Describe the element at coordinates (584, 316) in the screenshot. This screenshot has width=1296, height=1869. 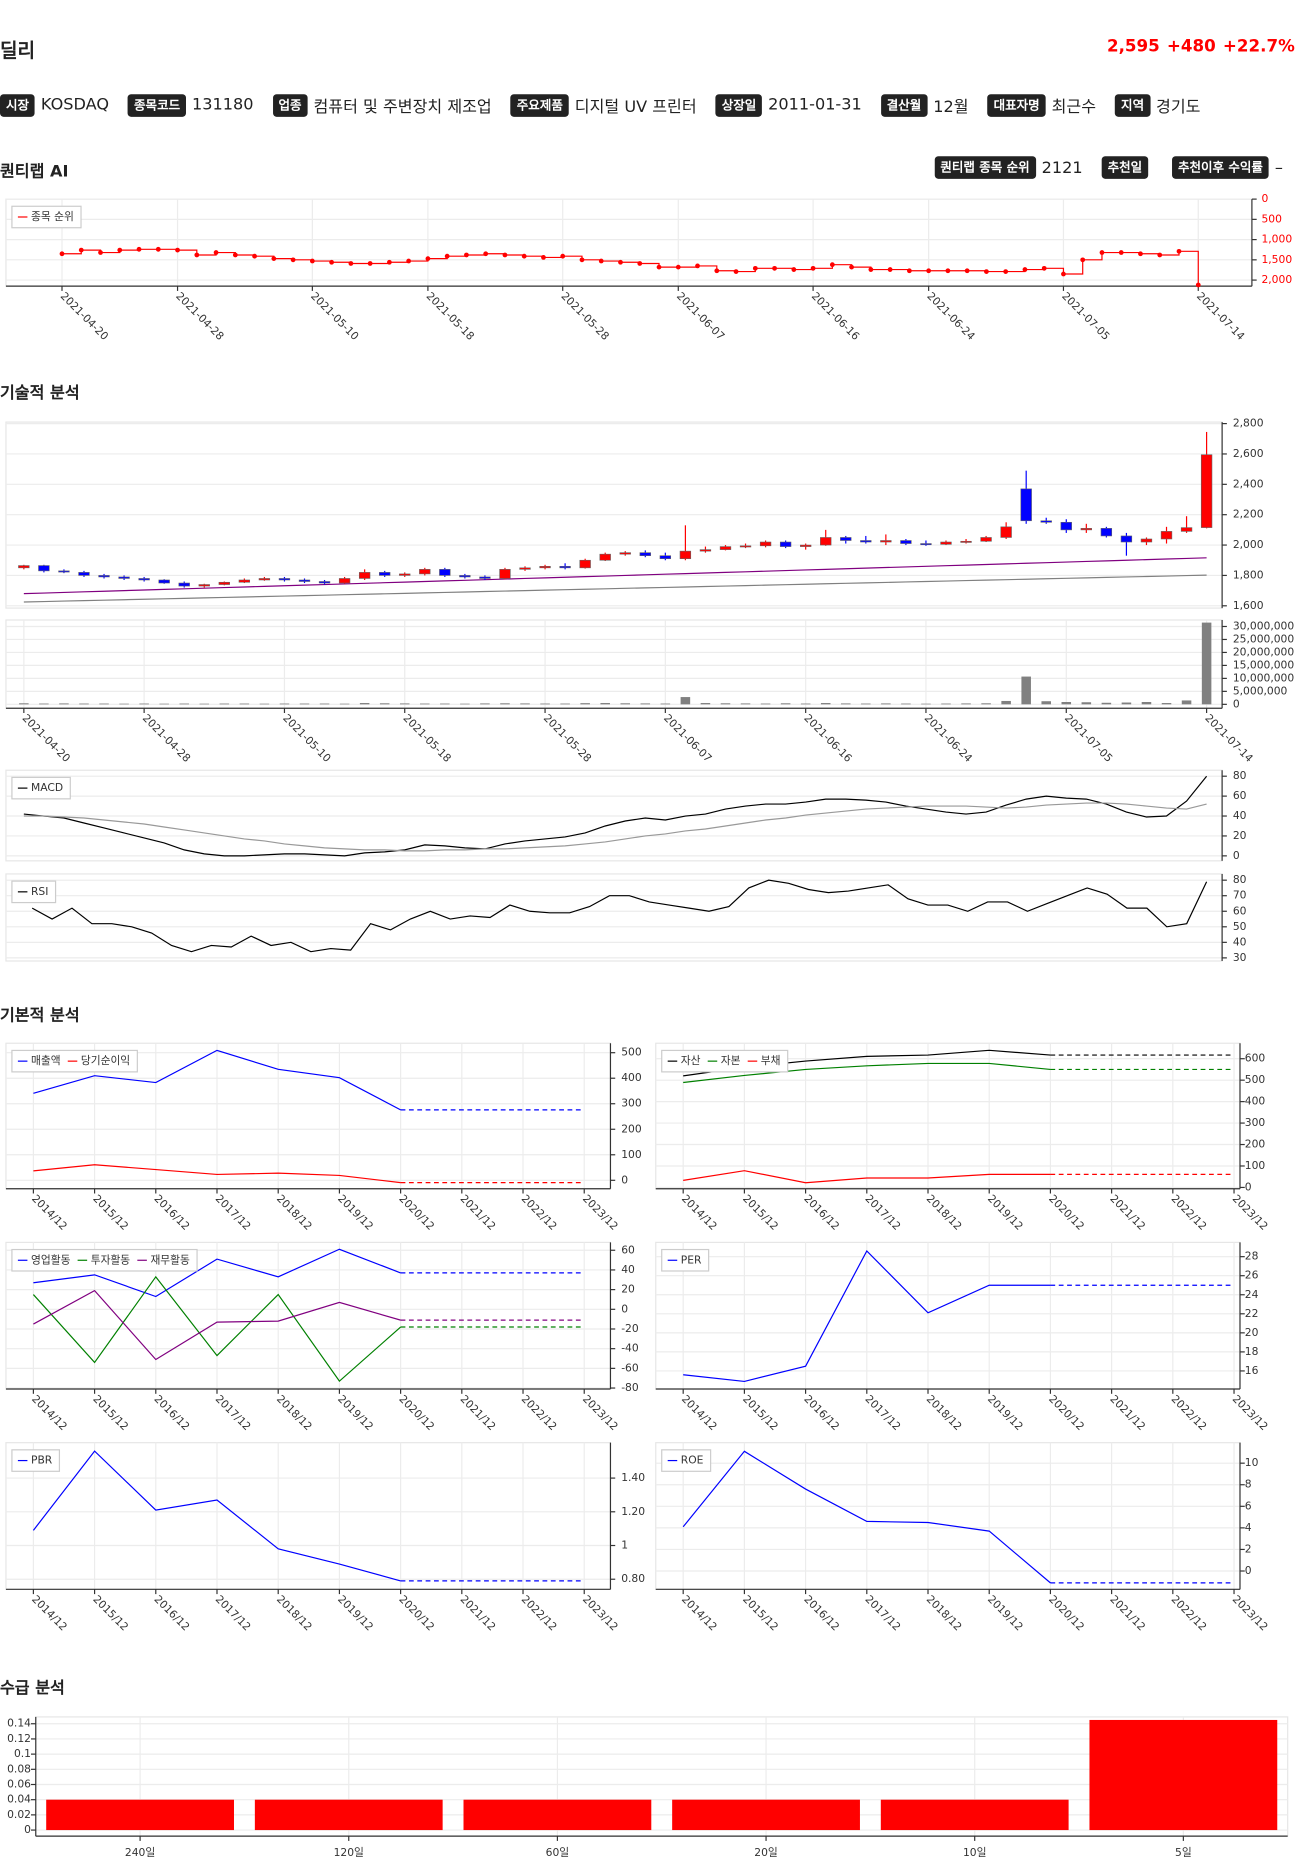
I see `x-tick-label: 2021-05-28` at that location.